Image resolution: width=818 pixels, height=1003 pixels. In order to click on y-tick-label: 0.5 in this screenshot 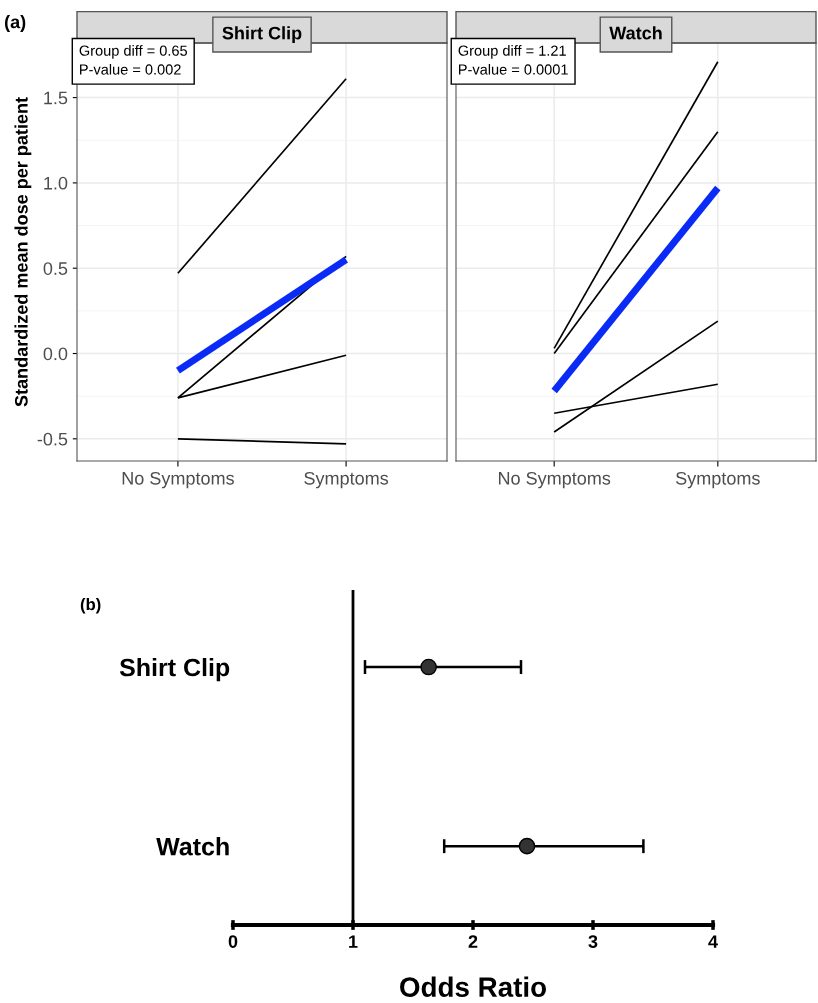, I will do `click(55, 268)`.